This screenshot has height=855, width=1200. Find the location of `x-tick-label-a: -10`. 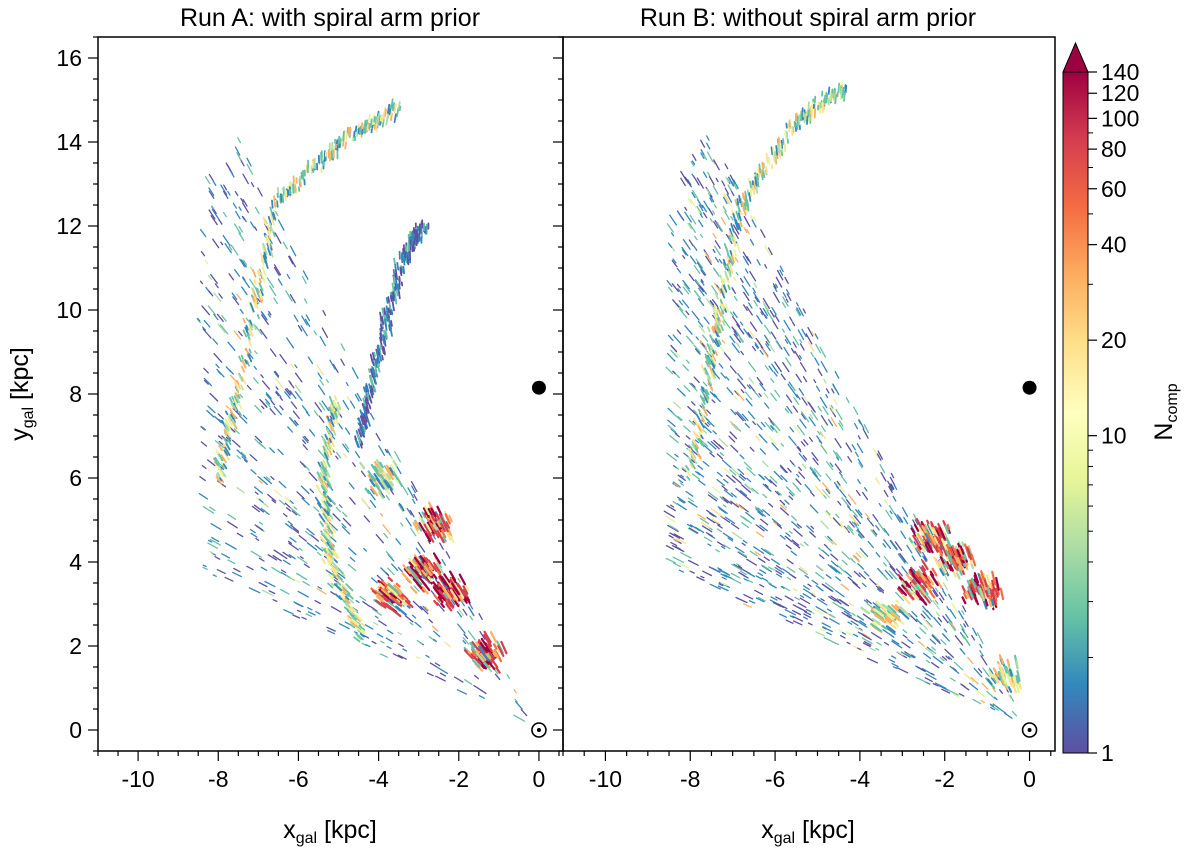

x-tick-label-a: -10 is located at coordinates (137, 779).